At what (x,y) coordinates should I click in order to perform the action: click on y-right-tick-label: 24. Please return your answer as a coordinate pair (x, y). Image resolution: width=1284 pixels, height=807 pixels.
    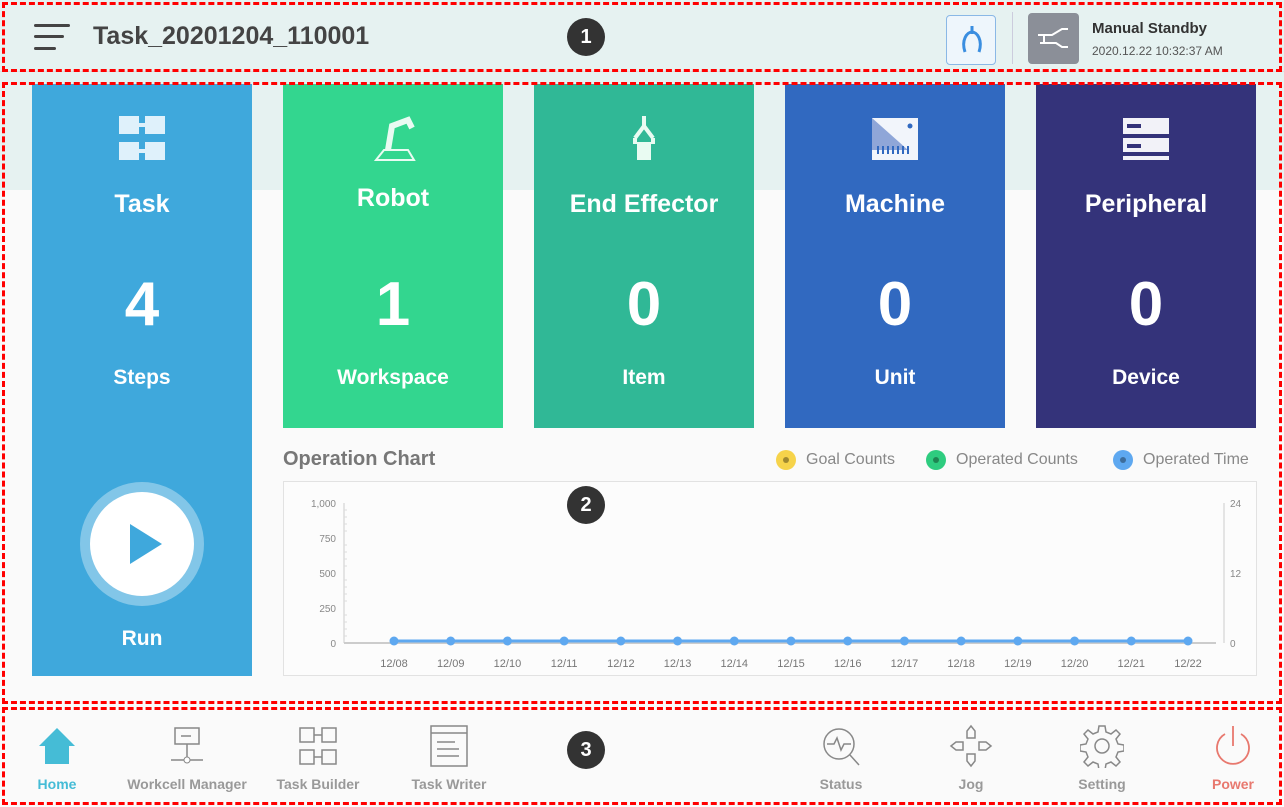
    Looking at the image, I should click on (1236, 504).